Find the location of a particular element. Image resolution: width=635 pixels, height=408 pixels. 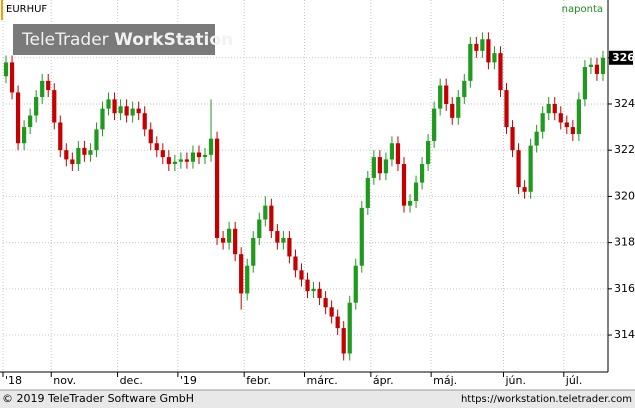

x-tick-label: nov. is located at coordinates (64, 380).